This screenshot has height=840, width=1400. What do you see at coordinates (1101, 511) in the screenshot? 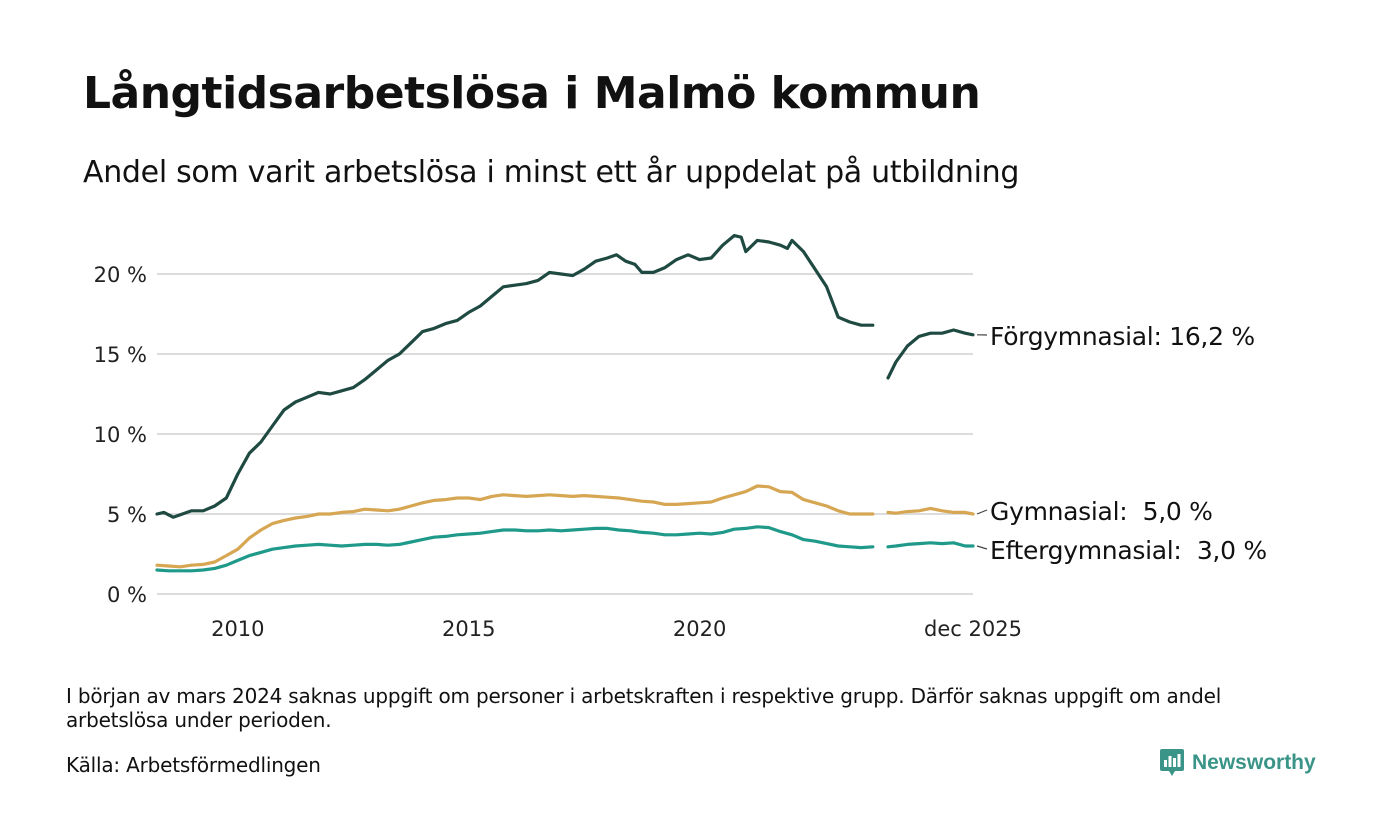
I see `series-label-gymnasial: Gymnasial: 5,0 %` at bounding box center [1101, 511].